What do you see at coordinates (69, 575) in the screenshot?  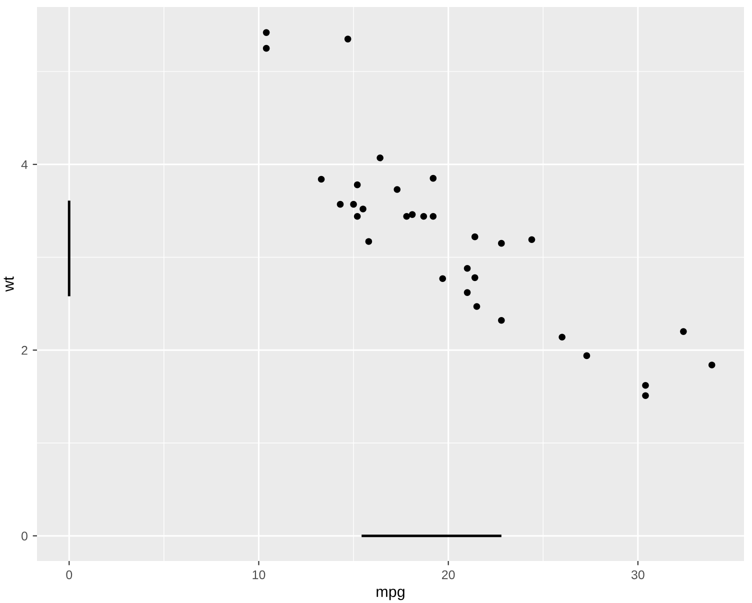 I see `x-tick-label: 0` at bounding box center [69, 575].